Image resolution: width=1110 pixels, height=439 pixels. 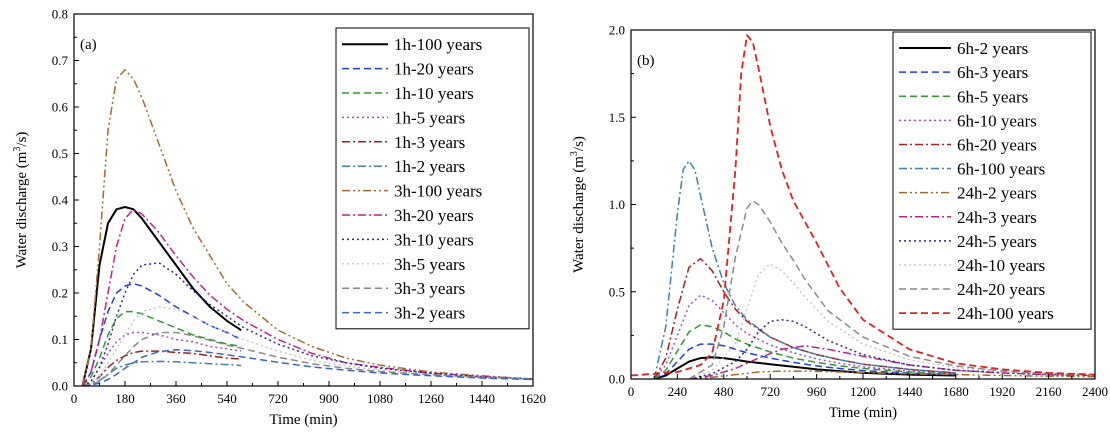 I want to click on legend-entry: 6h-2 years, so click(x=992, y=48).